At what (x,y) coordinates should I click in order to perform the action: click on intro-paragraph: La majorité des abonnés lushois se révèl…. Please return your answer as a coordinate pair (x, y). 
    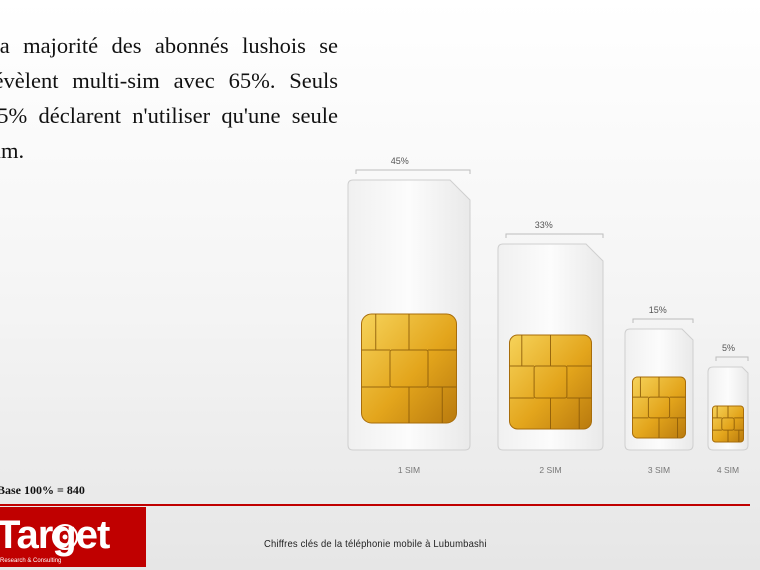
    Looking at the image, I should click on (169, 98).